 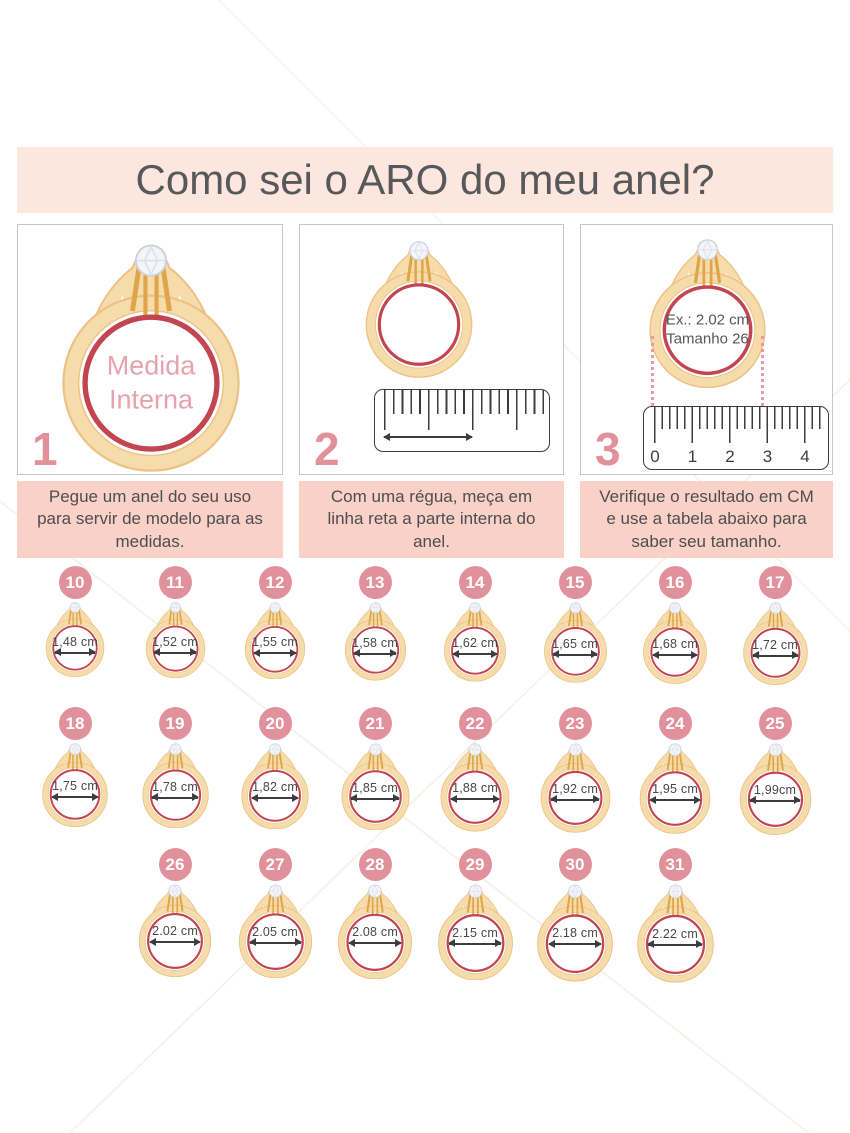 I want to click on measurement: 1,62 cm, so click(x=475, y=647).